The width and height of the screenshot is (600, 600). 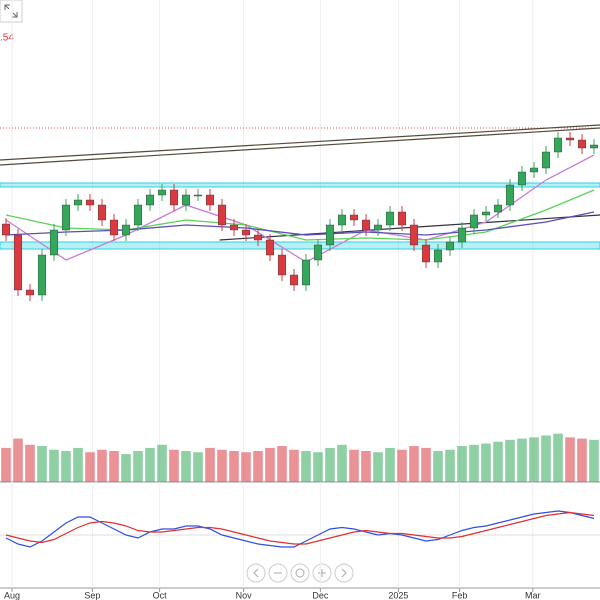 I want to click on expand-icon, so click(x=11, y=11).